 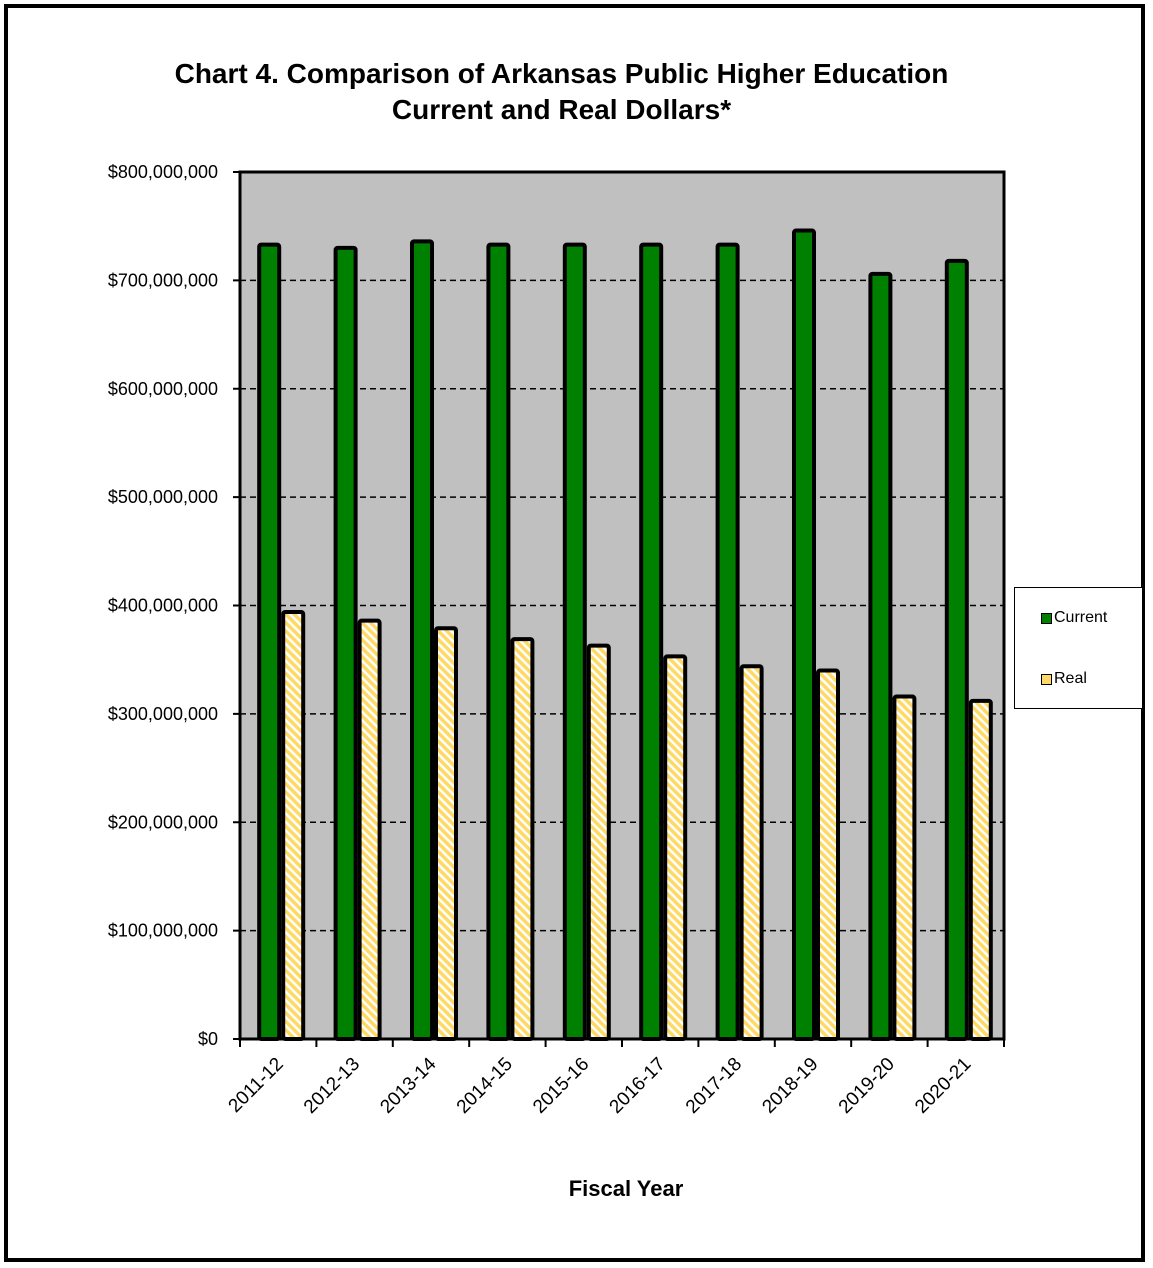 I want to click on x-axis-title: Fiscal Year, so click(x=626, y=1188).